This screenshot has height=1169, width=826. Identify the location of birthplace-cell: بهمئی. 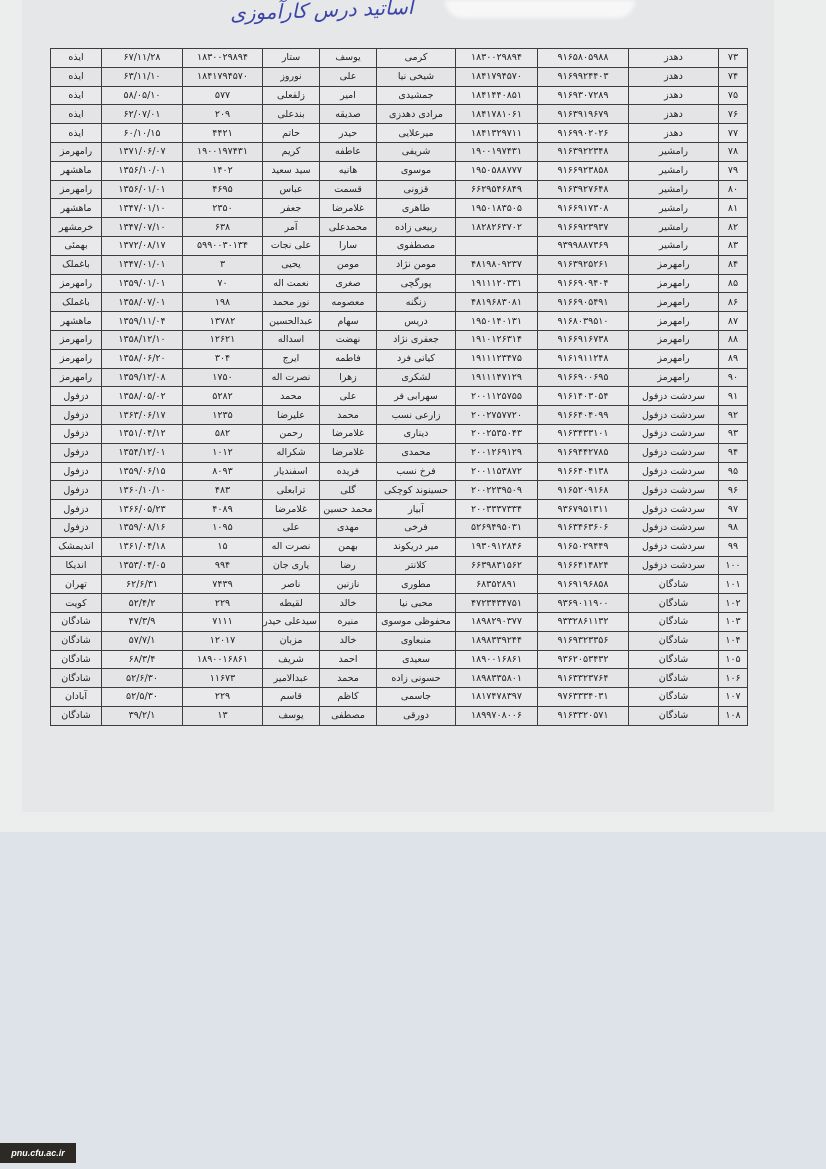
(76, 245).